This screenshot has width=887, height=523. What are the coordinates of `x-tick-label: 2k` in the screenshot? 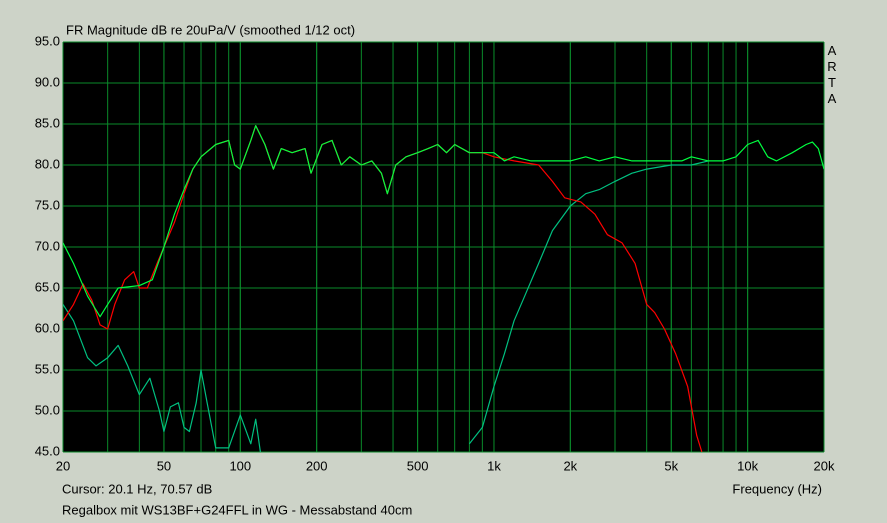 It's located at (570, 465).